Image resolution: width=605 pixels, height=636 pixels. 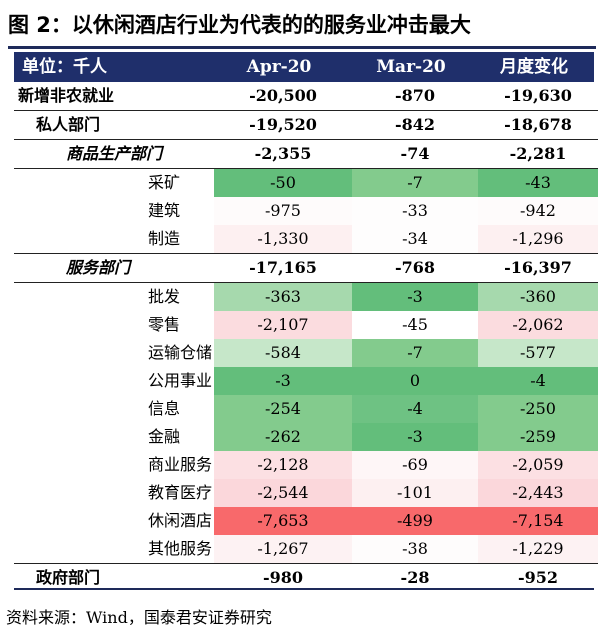 What do you see at coordinates (538, 381) in the screenshot?
I see `value-change: -4` at bounding box center [538, 381].